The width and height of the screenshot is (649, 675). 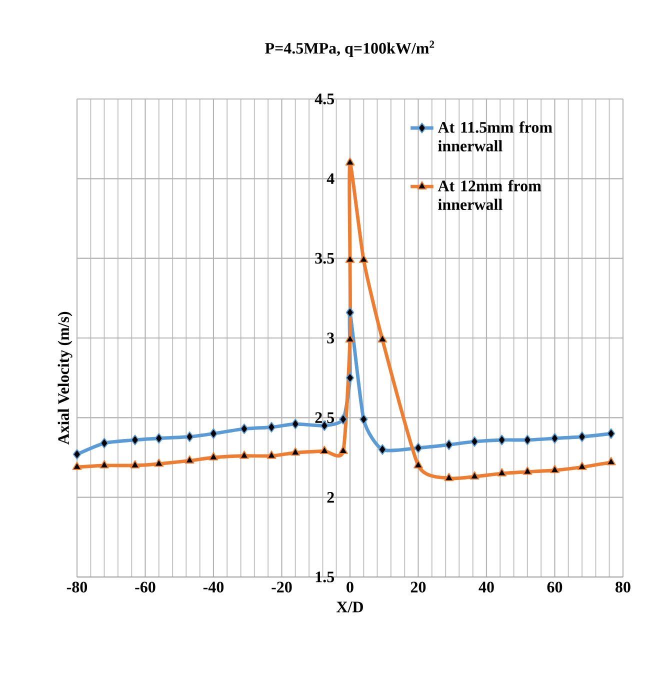 What do you see at coordinates (330, 497) in the screenshot?
I see `y-tick-label: 2` at bounding box center [330, 497].